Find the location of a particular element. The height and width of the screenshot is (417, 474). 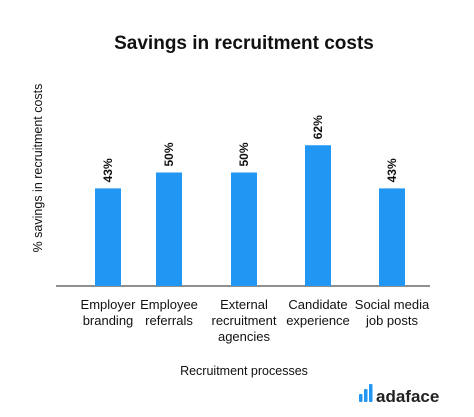

tick-label-4: Social media job posts is located at coordinates (392, 312).